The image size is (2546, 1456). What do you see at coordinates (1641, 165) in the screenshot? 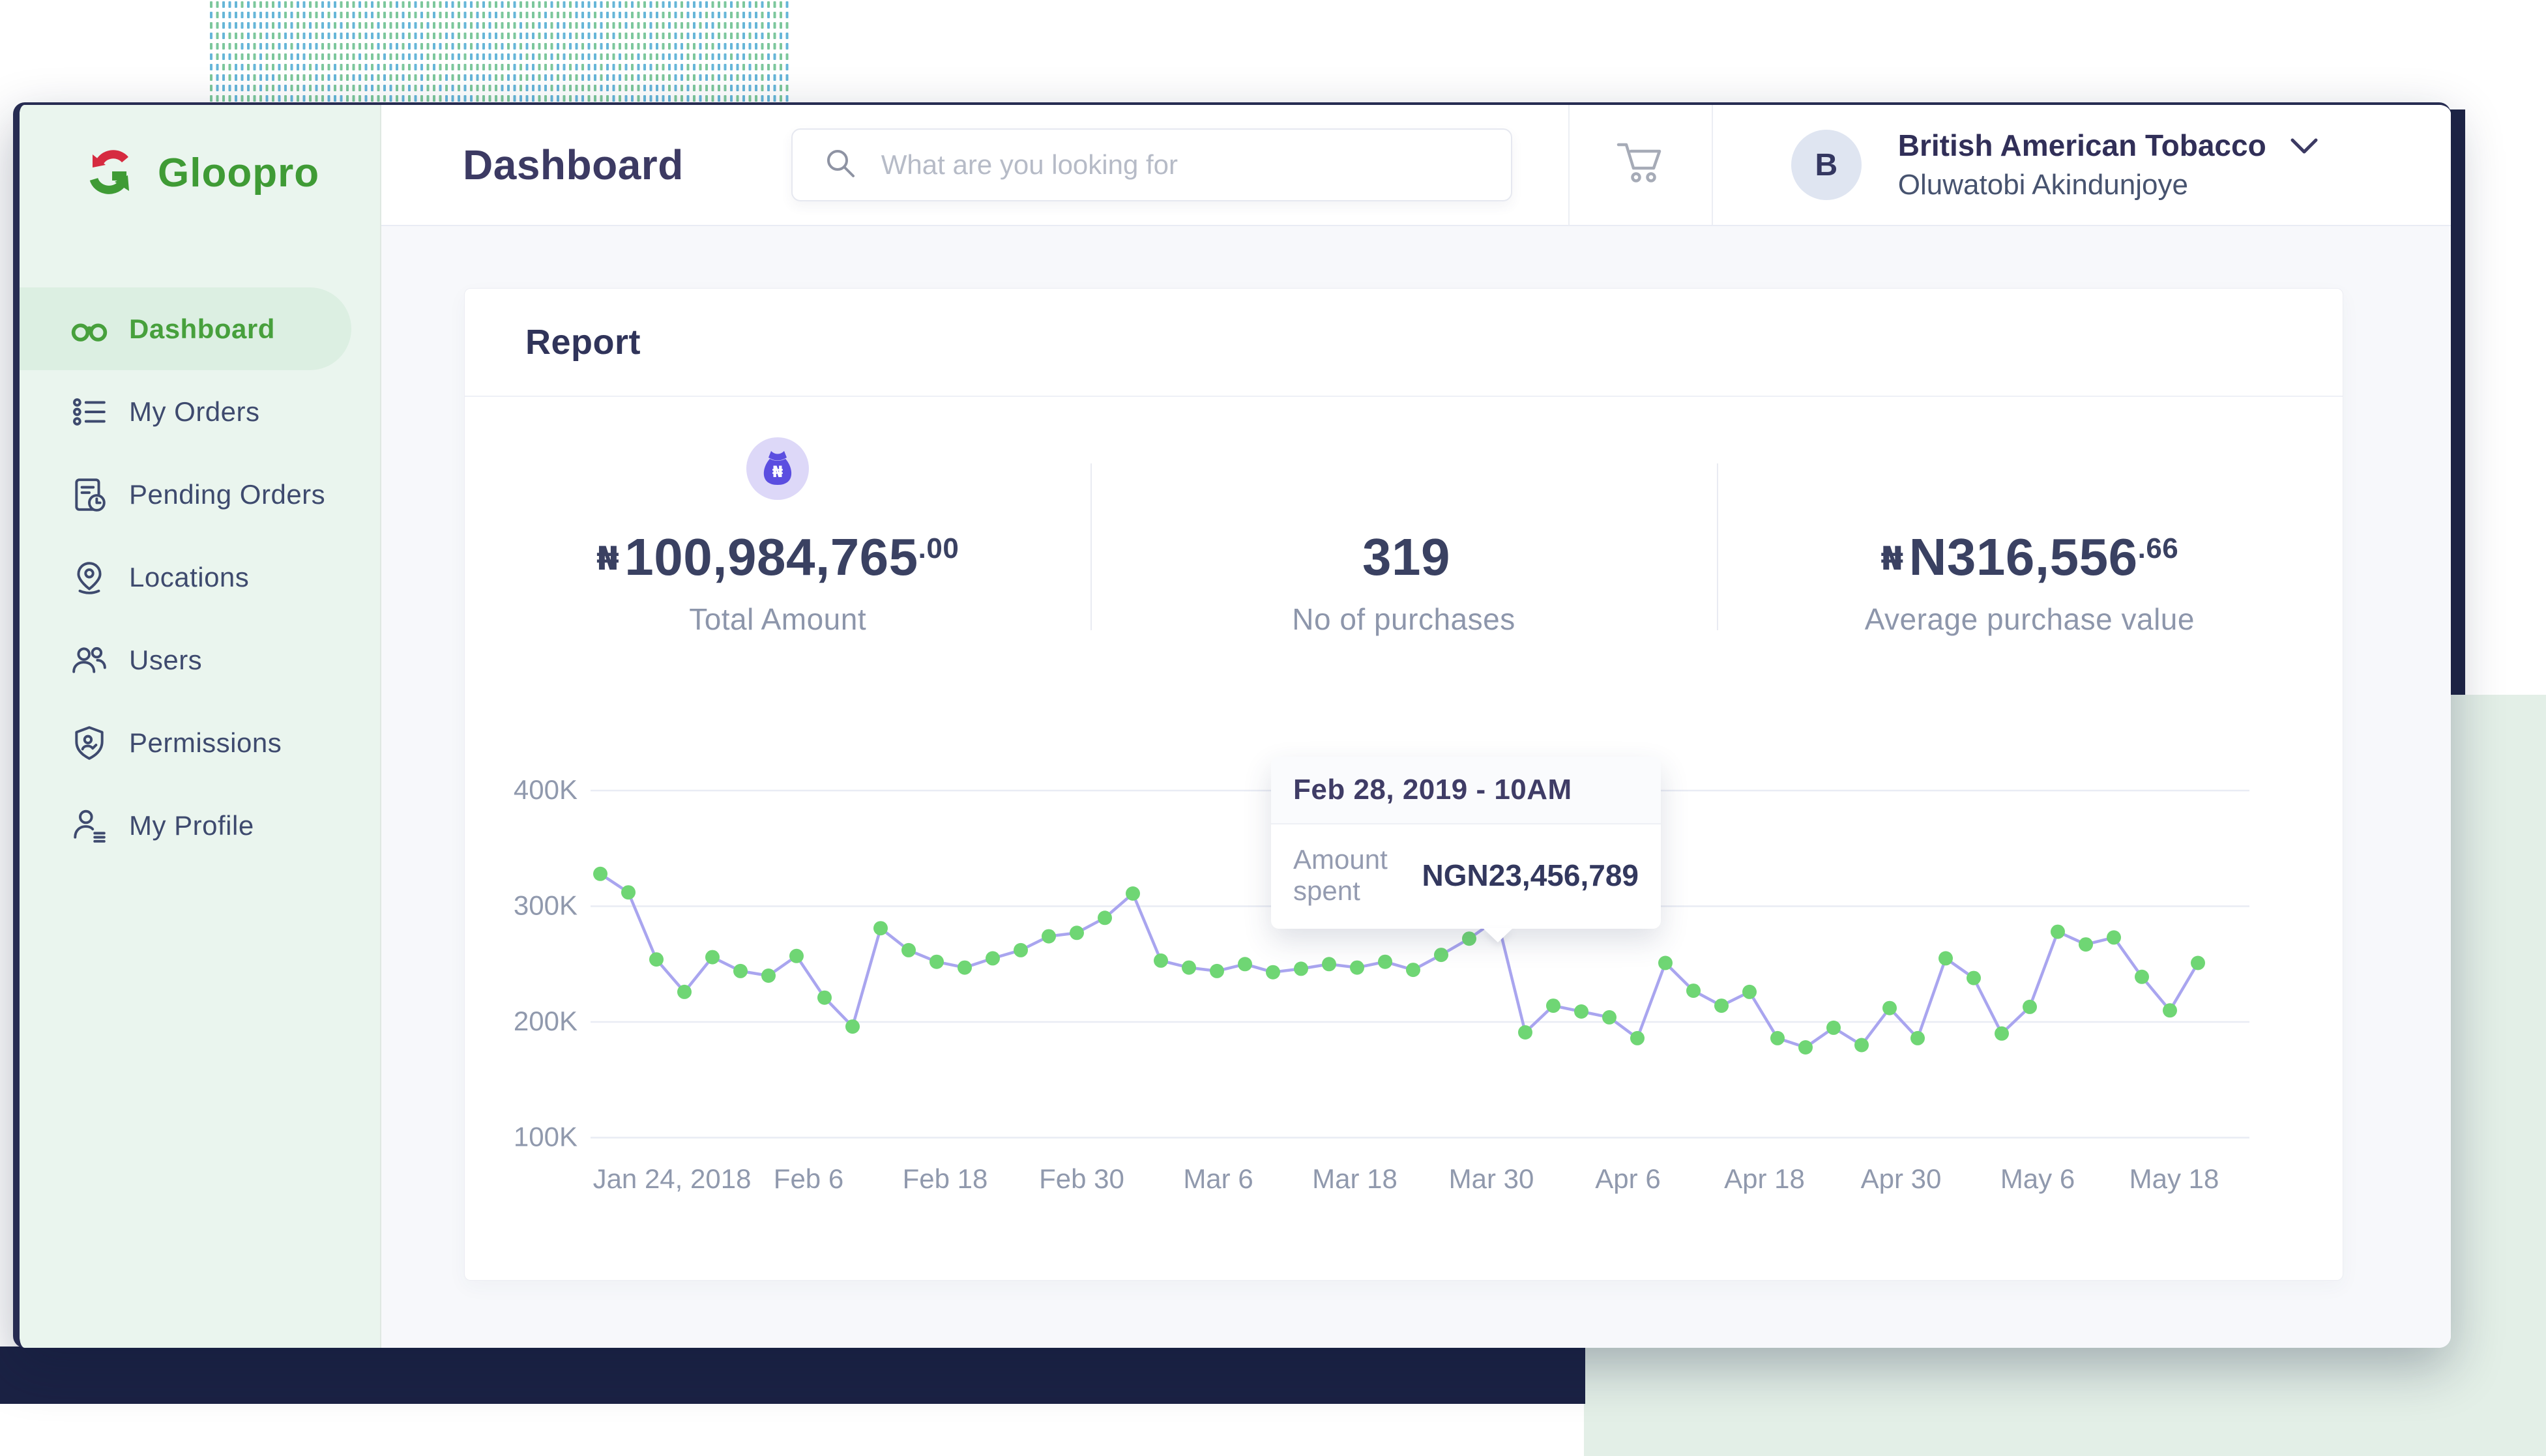
I see `cart-button` at bounding box center [1641, 165].